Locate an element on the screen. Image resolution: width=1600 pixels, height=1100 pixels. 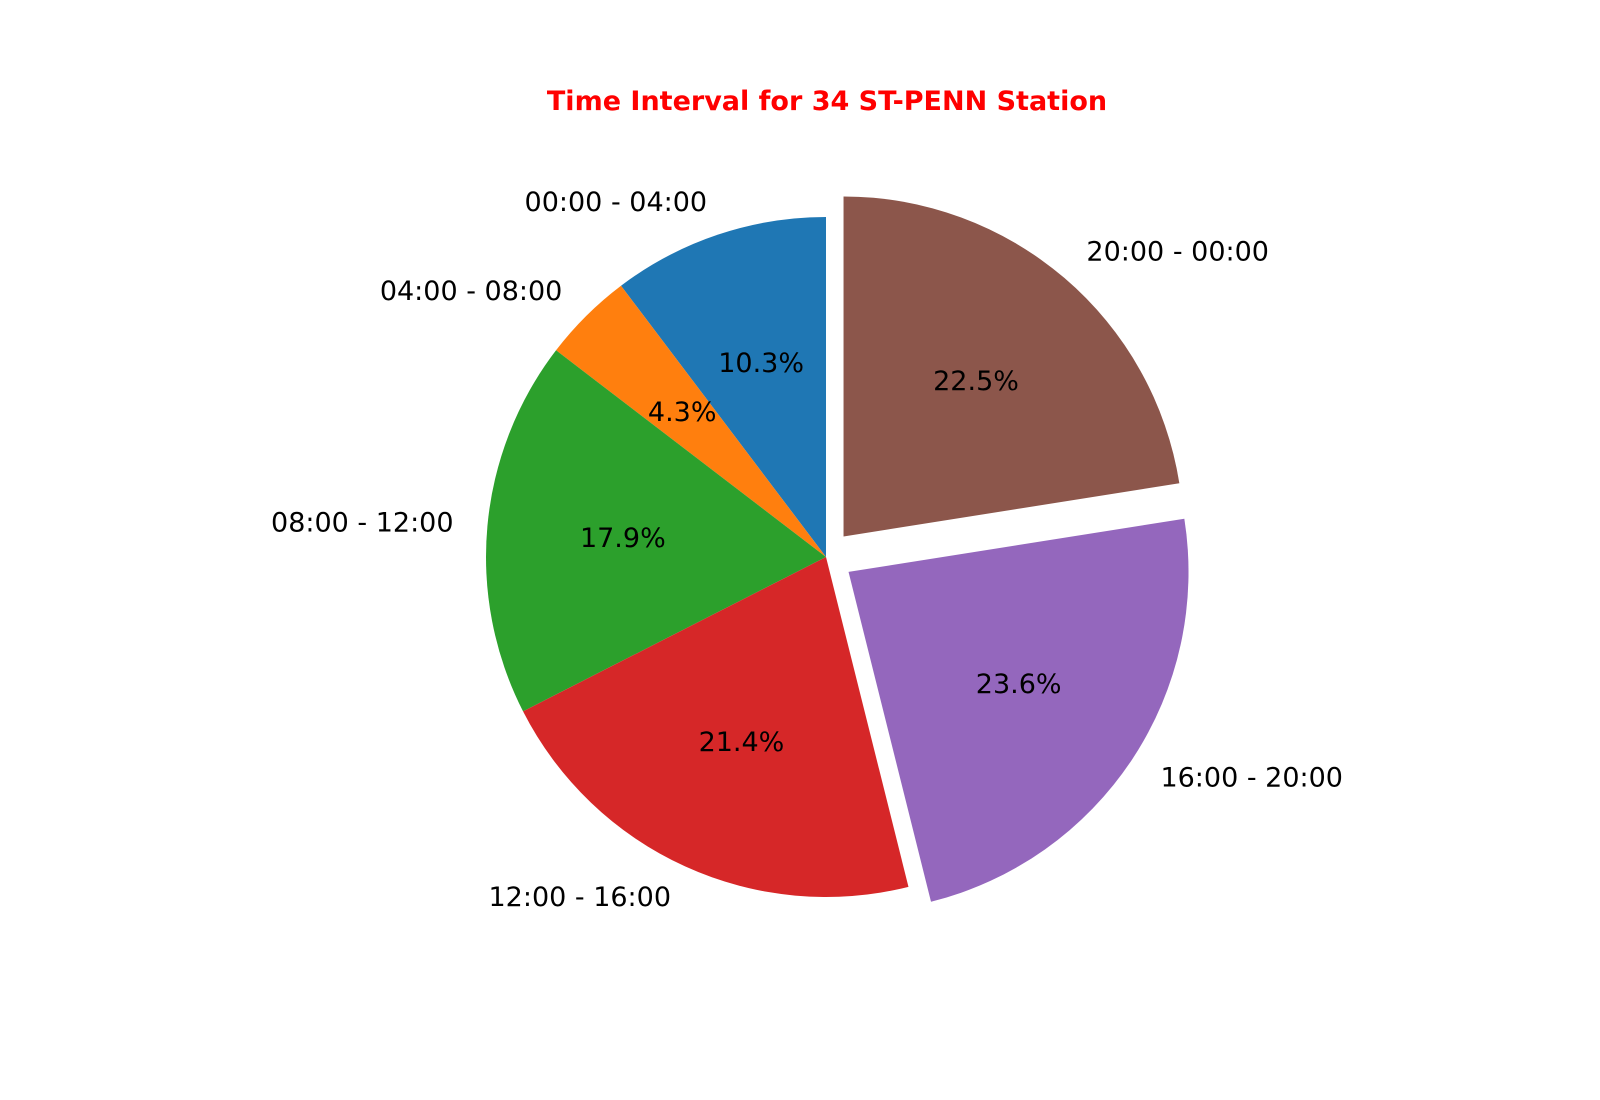
percent-label-1: 10.3% is located at coordinates (761, 363).